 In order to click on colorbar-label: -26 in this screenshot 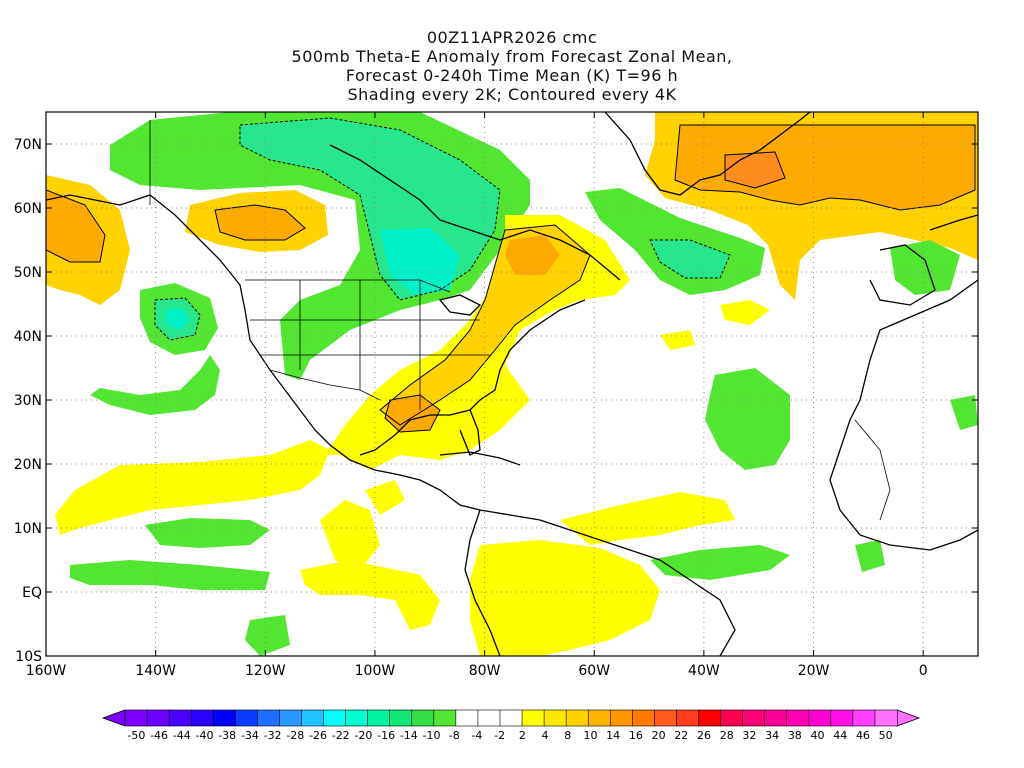, I will do `click(318, 735)`.